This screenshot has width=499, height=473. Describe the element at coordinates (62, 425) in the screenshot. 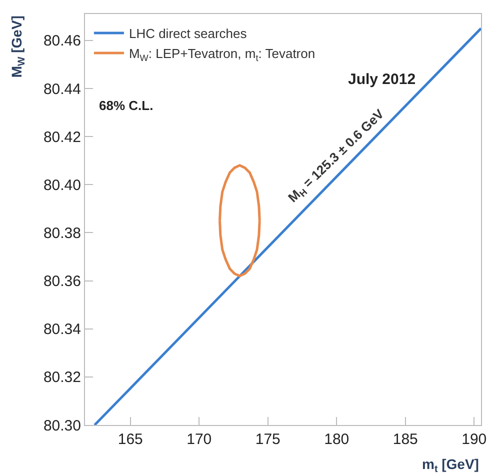

I see `y-tick-label: 80.30` at that location.